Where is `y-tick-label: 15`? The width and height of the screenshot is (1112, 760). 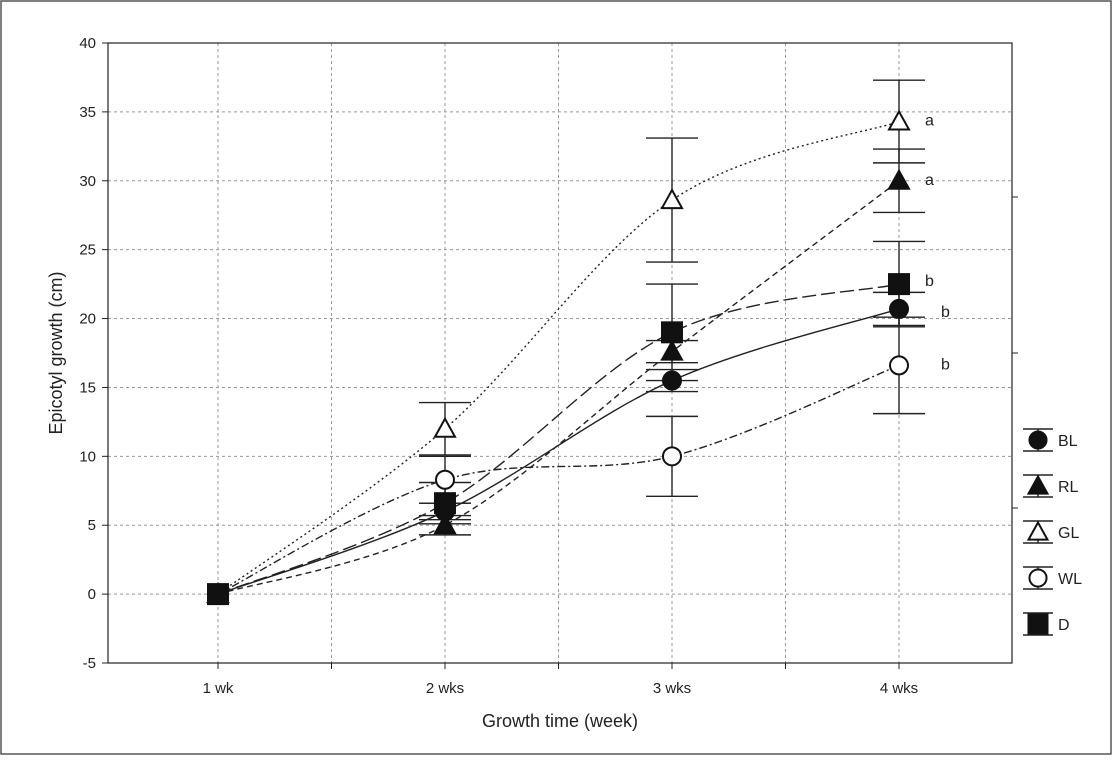 y-tick-label: 15 is located at coordinates (87, 387).